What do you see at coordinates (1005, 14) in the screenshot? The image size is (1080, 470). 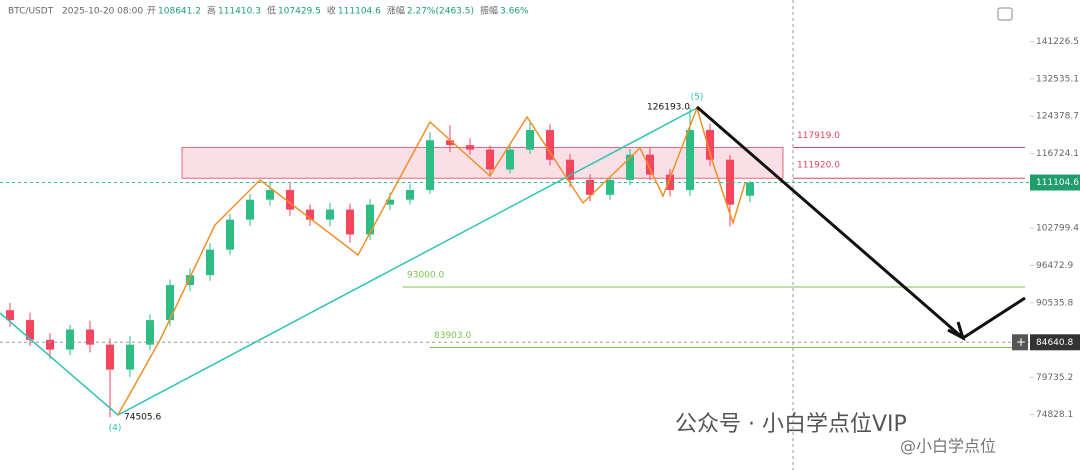 I see `settings-button` at bounding box center [1005, 14].